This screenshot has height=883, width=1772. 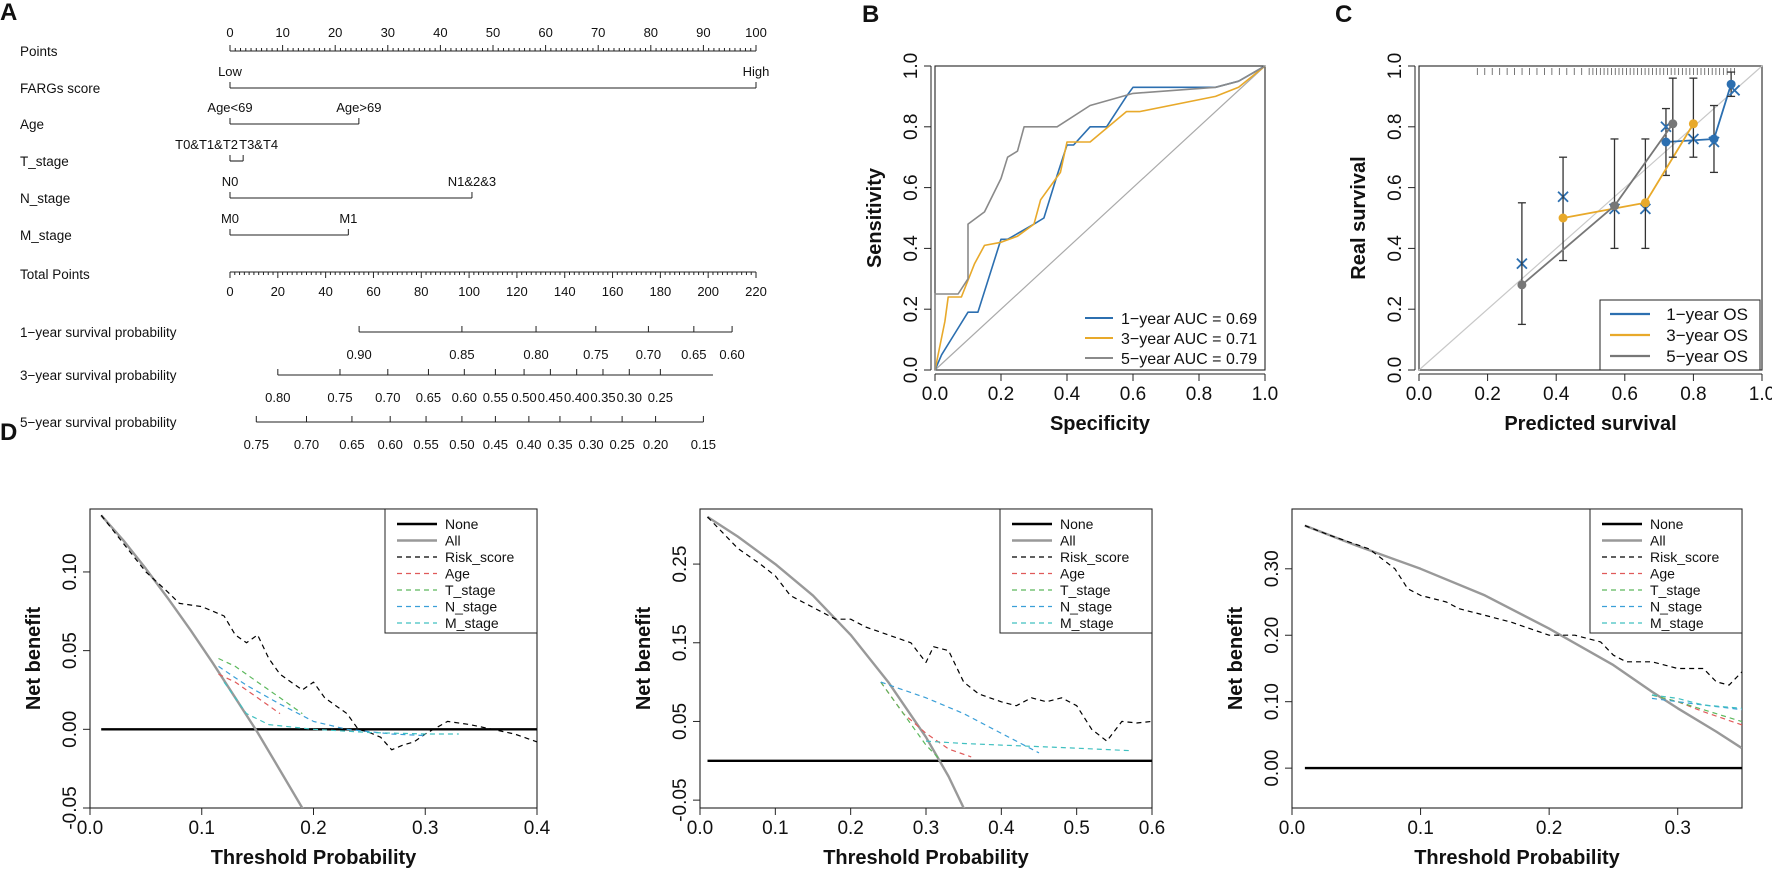 I want to click on y-tick-label: 0.0, so click(x=1395, y=370).